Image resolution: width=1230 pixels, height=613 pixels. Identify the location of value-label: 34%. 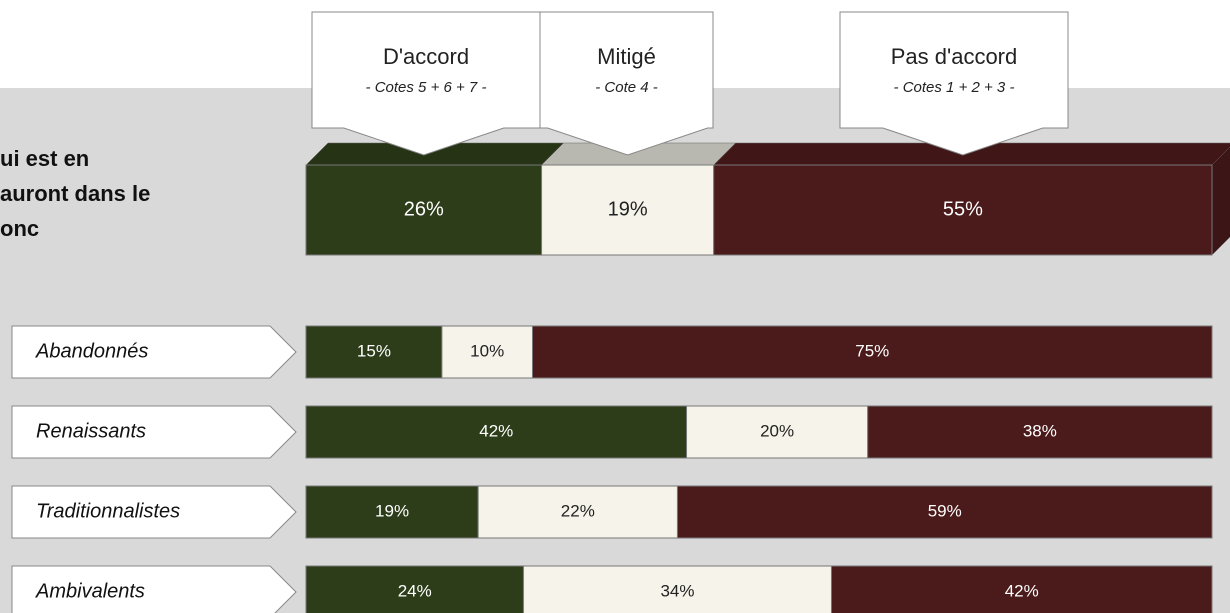
(677, 590).